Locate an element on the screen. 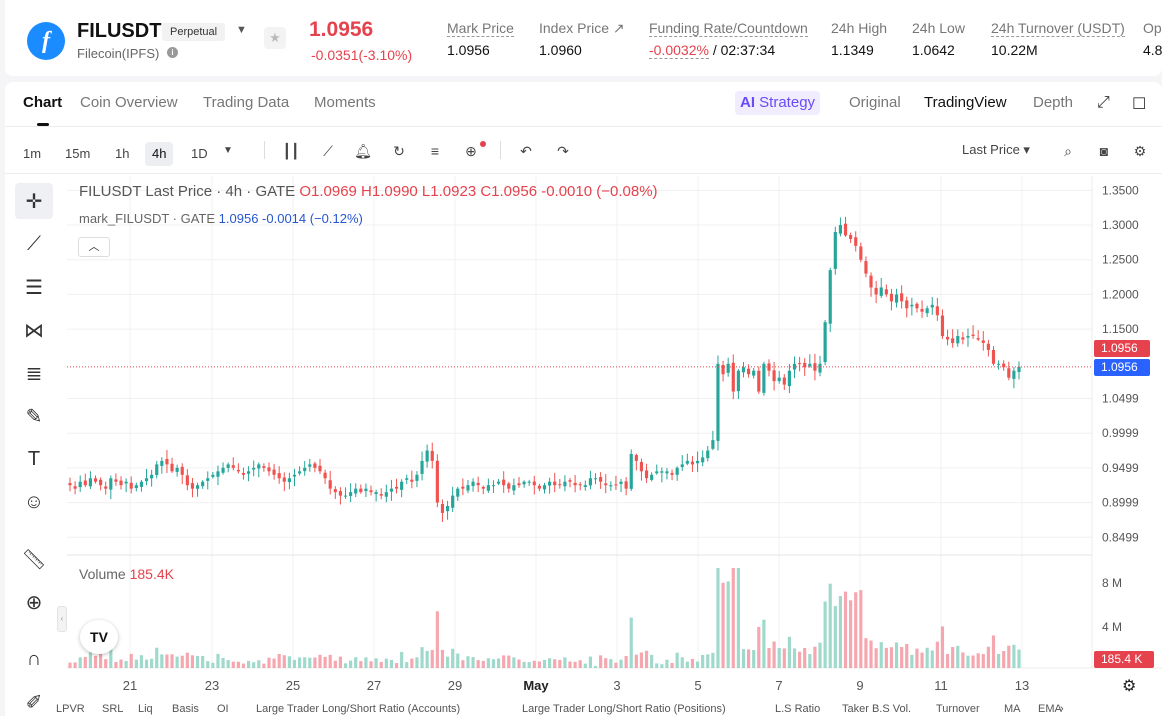 The width and height of the screenshot is (1162, 716). indicator-tab: SRL is located at coordinates (113, 709).